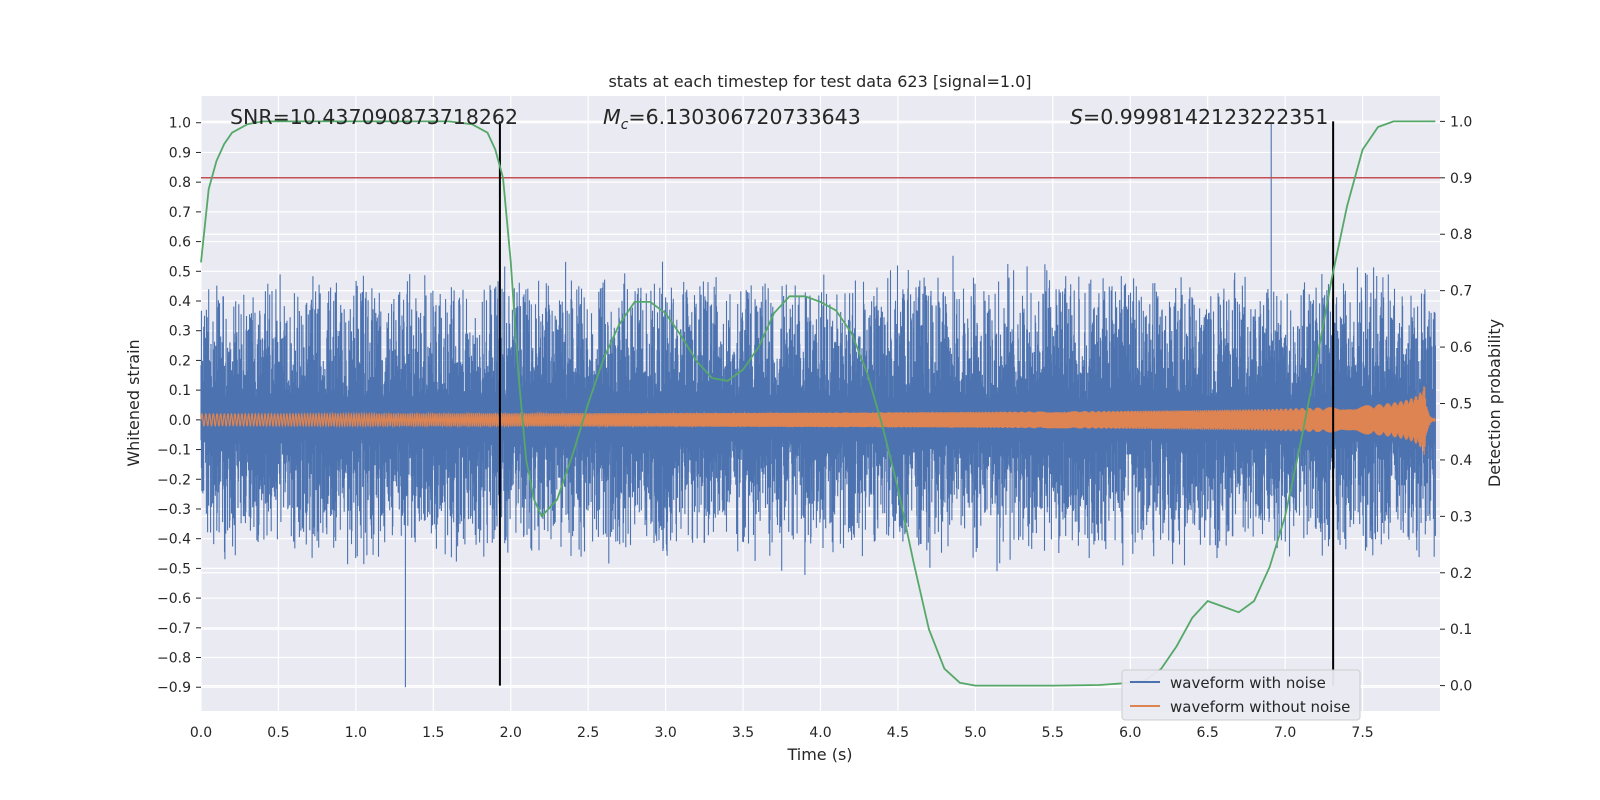 The width and height of the screenshot is (1600, 800). I want to click on y-axis-label: Whitened strain, so click(133, 402).